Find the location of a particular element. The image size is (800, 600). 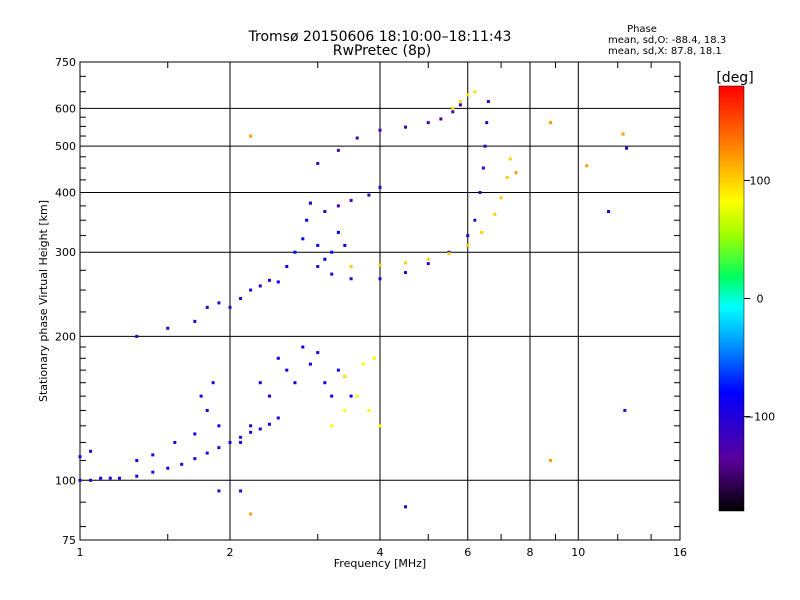

chart-title: Tromsø 20150606 18:10:00–18:11:43 is located at coordinates (380, 37).